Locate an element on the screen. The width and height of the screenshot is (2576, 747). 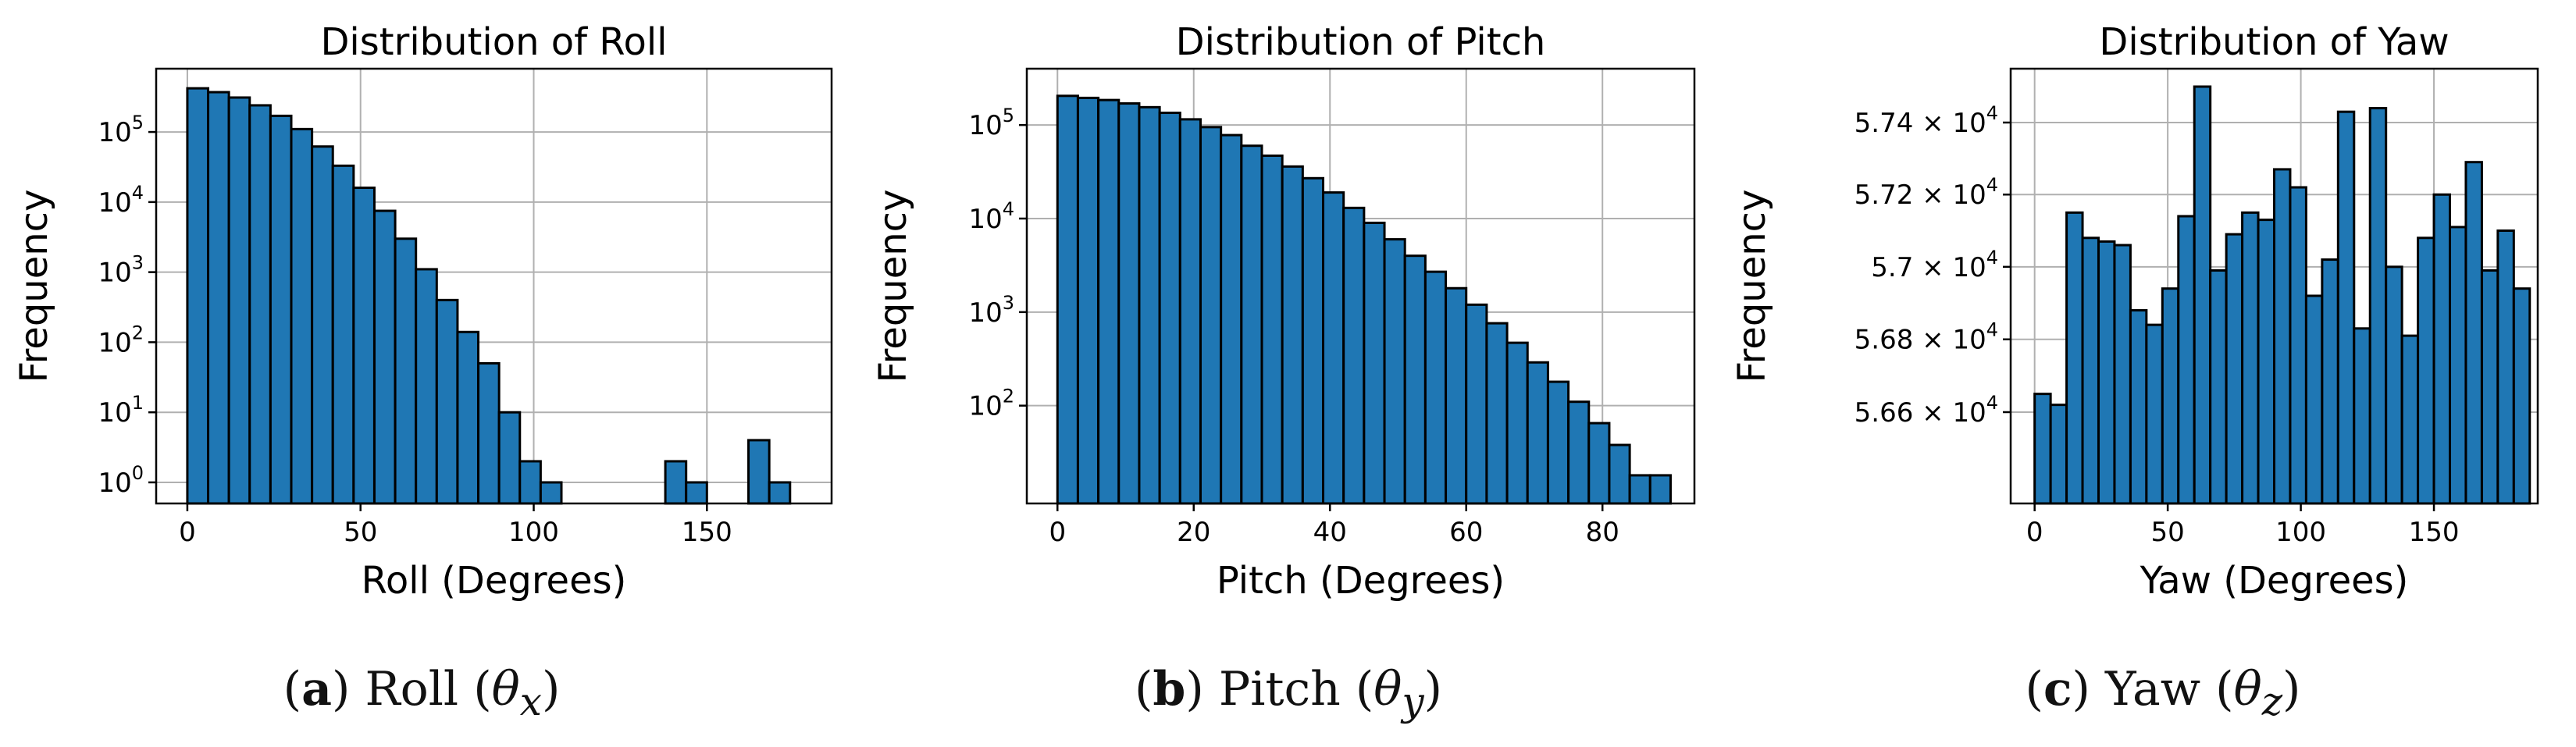
y-tick-label: 5.66 × 10⁴ is located at coordinates (1926, 410).